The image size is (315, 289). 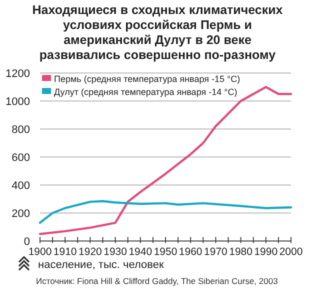 What do you see at coordinates (165, 212) in the screenshot?
I see `line-series` at bounding box center [165, 212].